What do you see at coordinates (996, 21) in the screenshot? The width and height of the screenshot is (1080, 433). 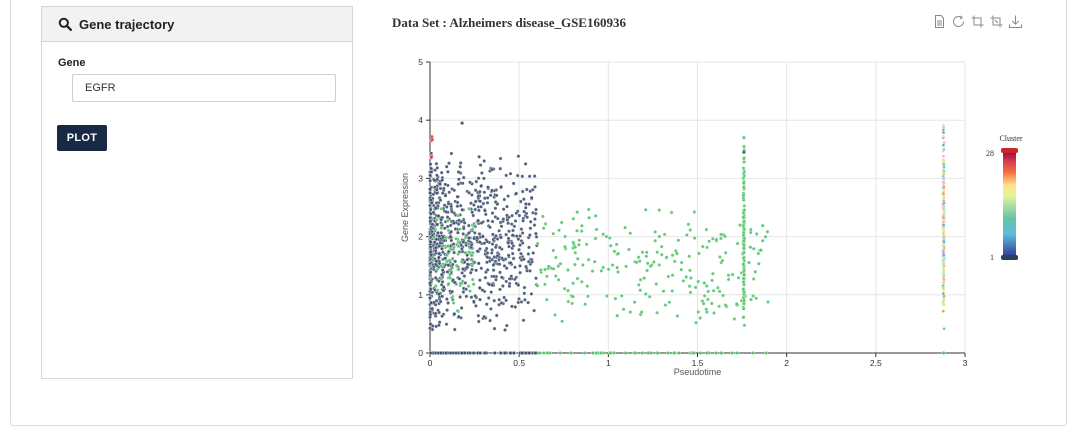 I see `zoom-reset-icon` at bounding box center [996, 21].